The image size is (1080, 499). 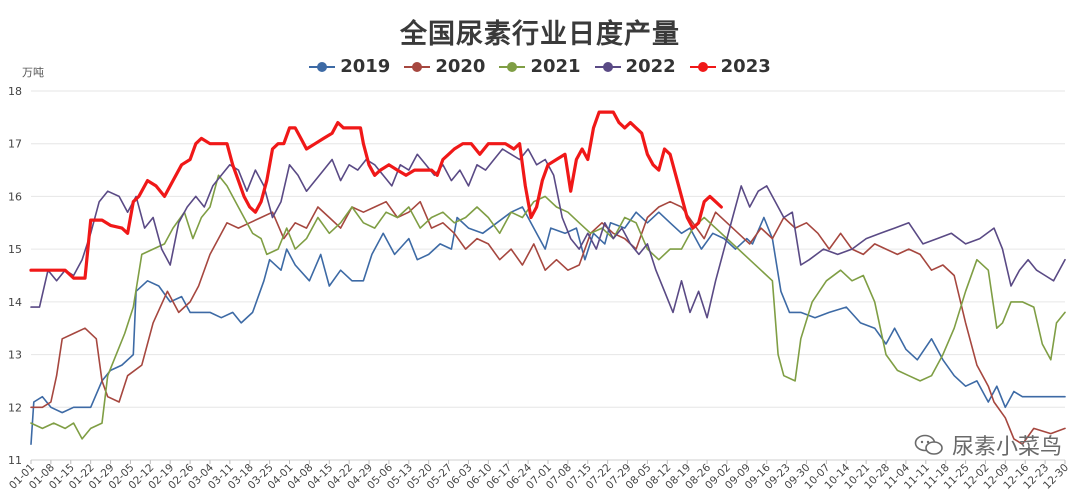 What do you see at coordinates (15, 407) in the screenshot?
I see `y-tick-label: 12` at bounding box center [15, 407].